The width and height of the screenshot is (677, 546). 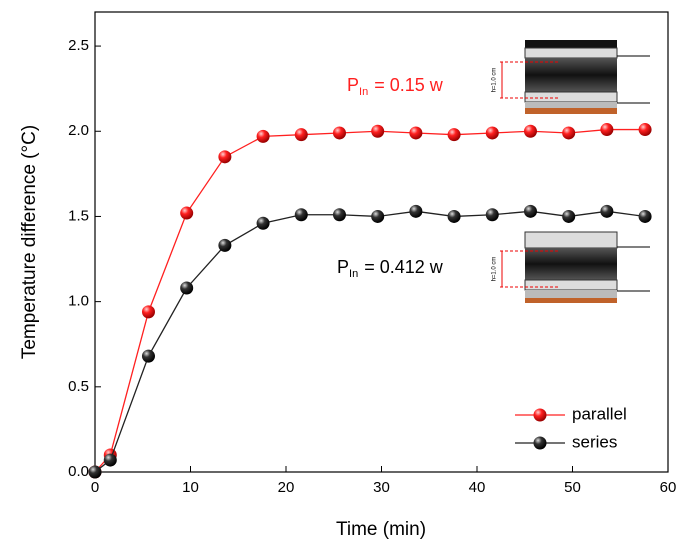 I want to click on y-tick-label: 1.0, so click(x=78, y=301).